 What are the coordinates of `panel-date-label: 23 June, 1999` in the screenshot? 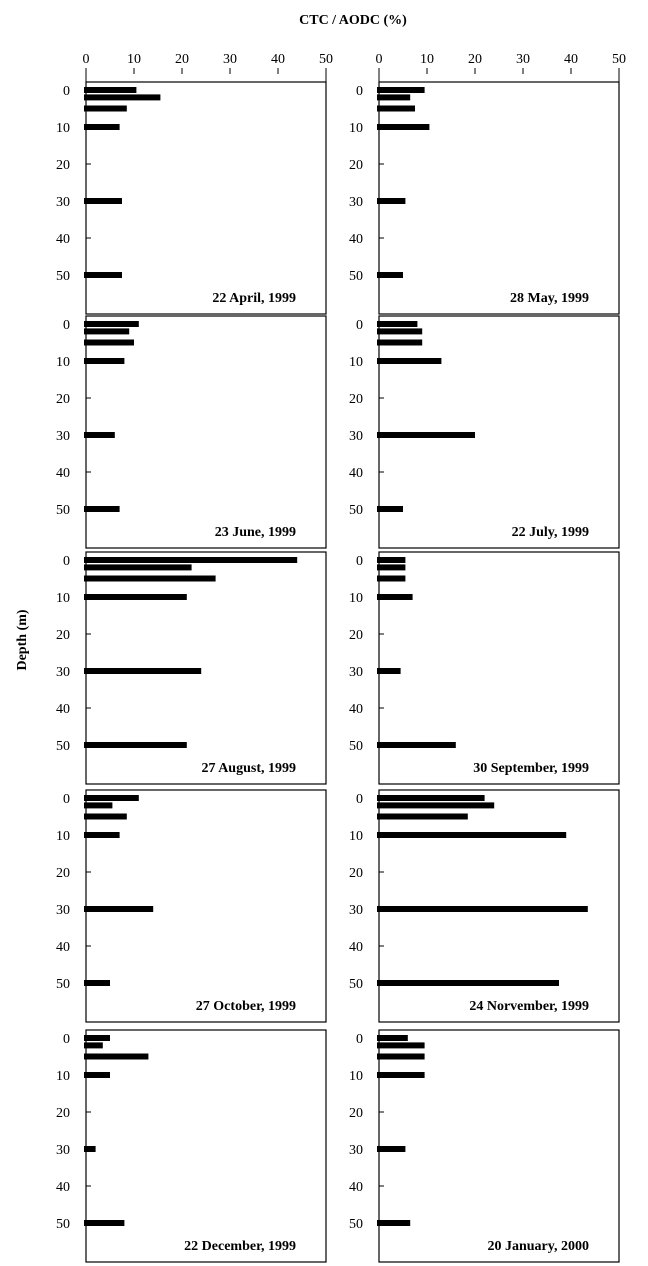 It's located at (255, 532).